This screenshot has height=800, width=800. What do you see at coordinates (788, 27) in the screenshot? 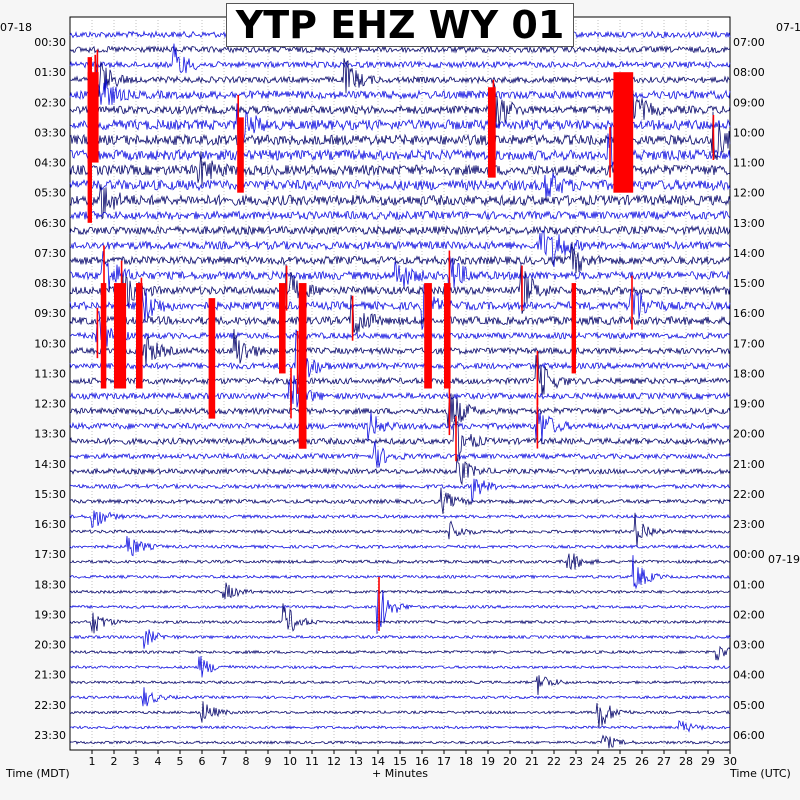
I see `right-date-label: 07-1` at bounding box center [788, 27].